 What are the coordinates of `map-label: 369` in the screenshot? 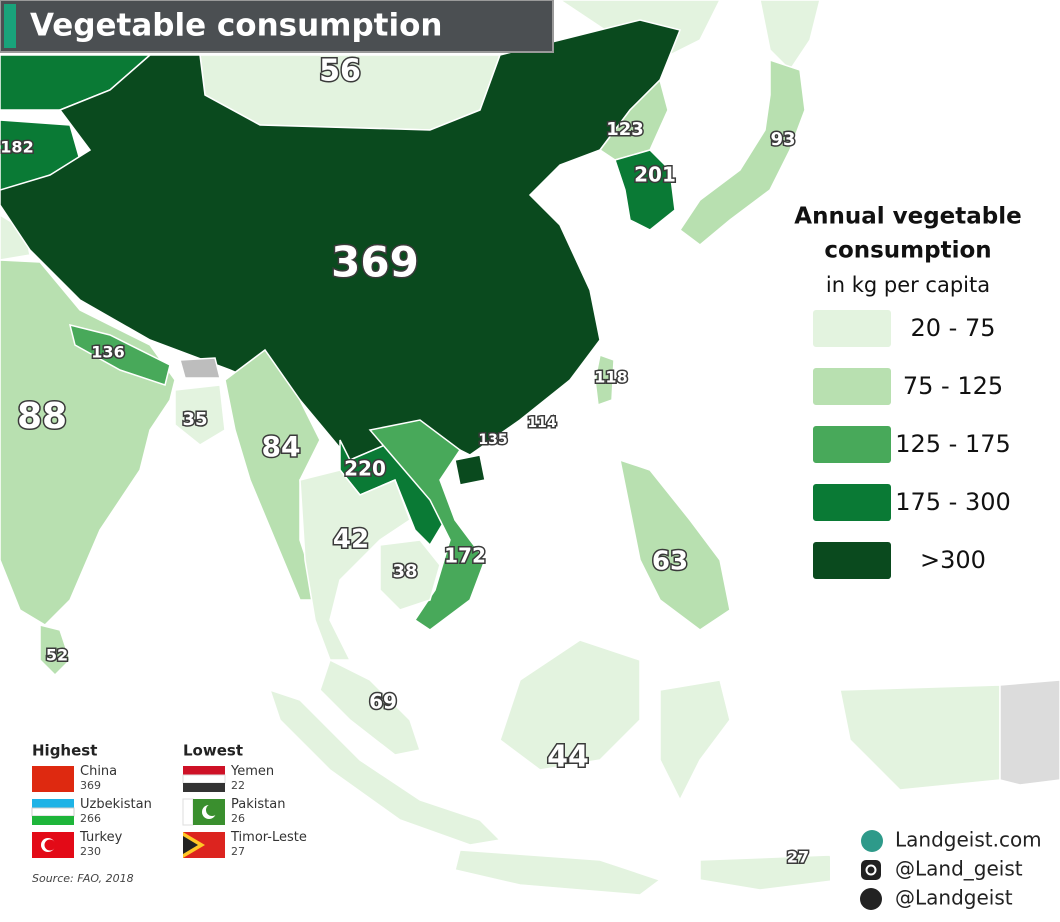 It's located at (375, 262).